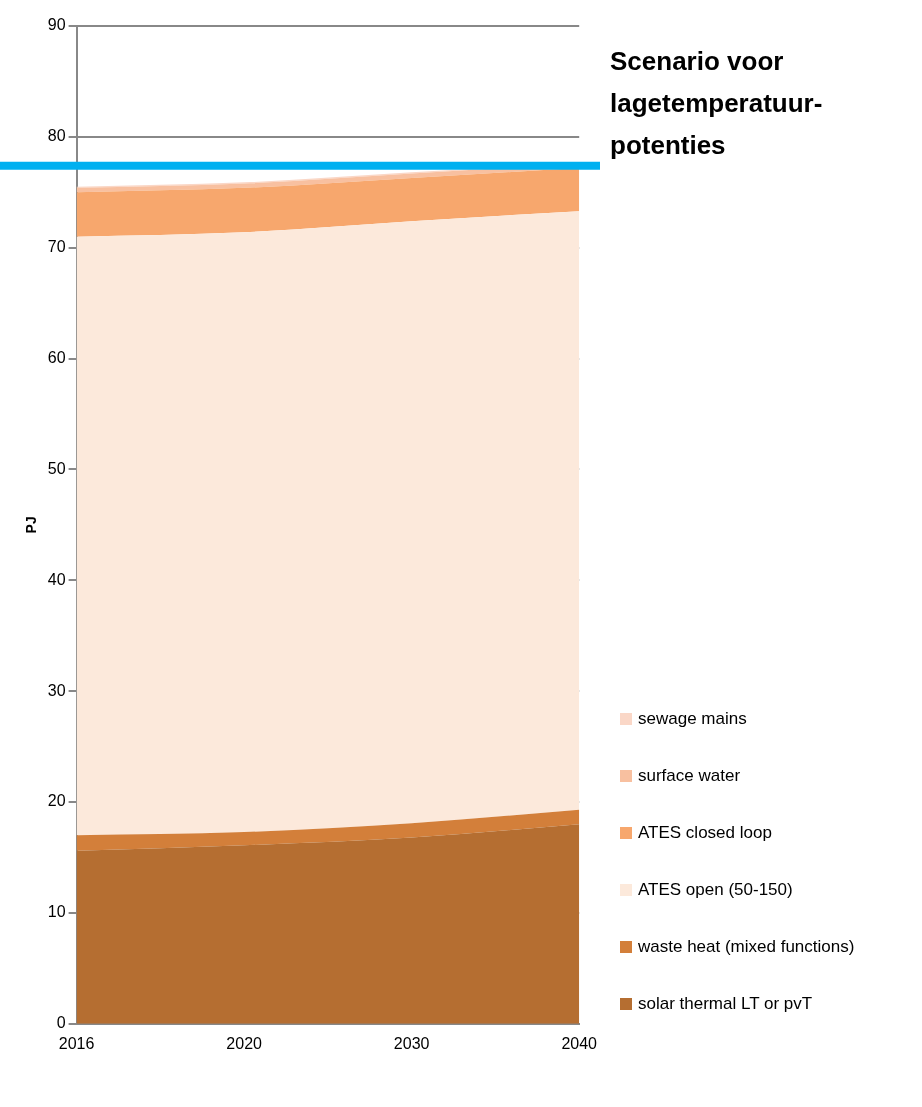  What do you see at coordinates (56, 468) in the screenshot?
I see `y-tick-label: 50` at bounding box center [56, 468].